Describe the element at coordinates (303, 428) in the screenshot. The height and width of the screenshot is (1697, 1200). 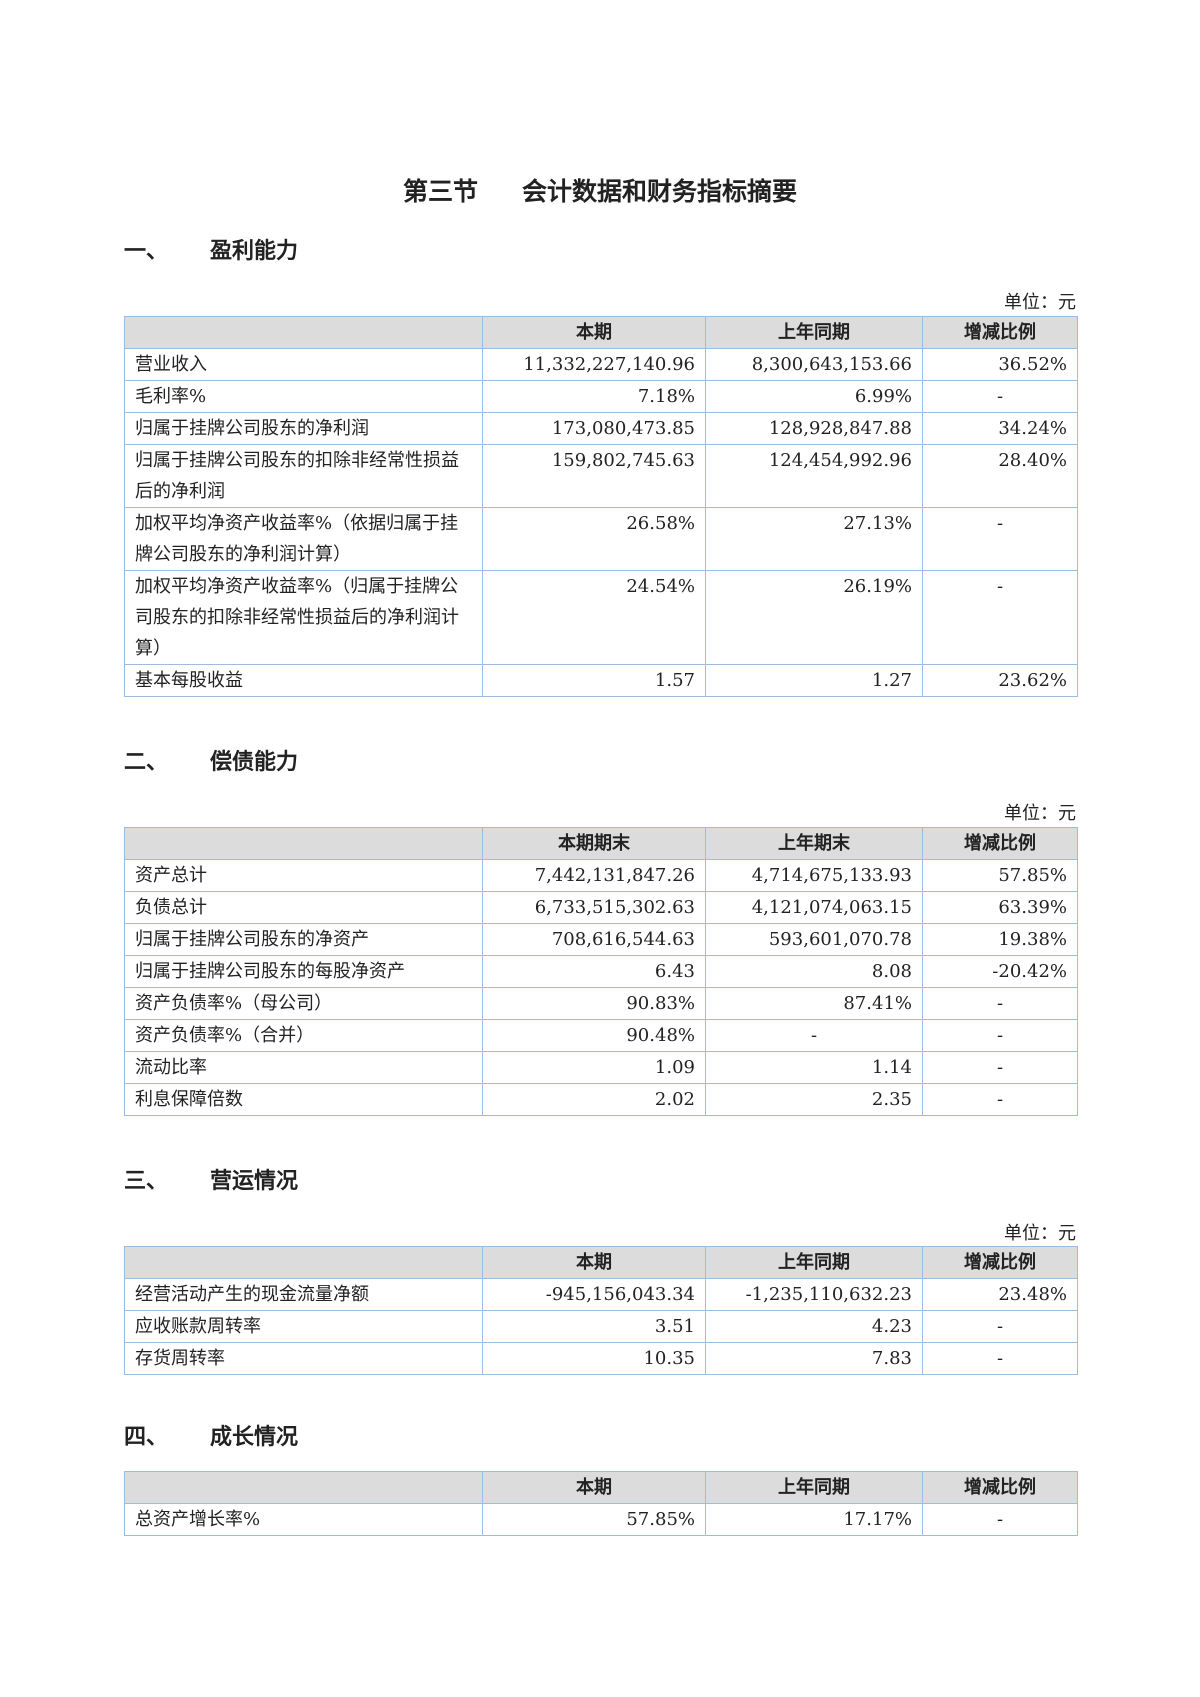
I see `row-label: 归属于挂牌公司股东的净利润` at that location.